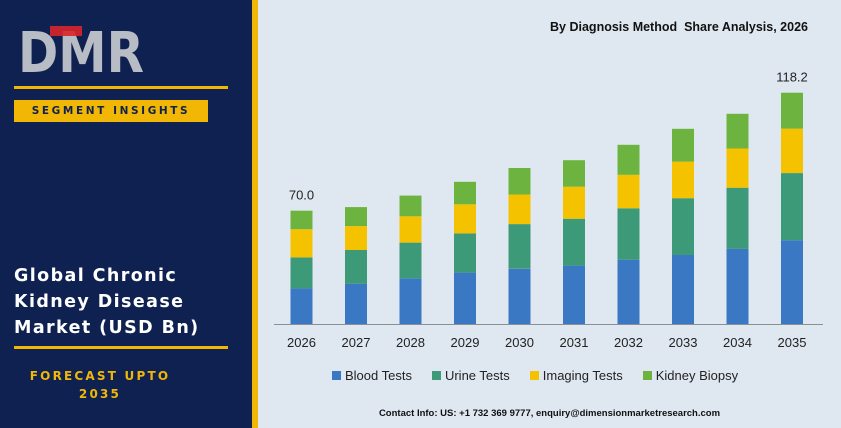 The width and height of the screenshot is (841, 428). Describe the element at coordinates (378, 375) in the screenshot. I see `legend-label: Blood Tests` at that location.